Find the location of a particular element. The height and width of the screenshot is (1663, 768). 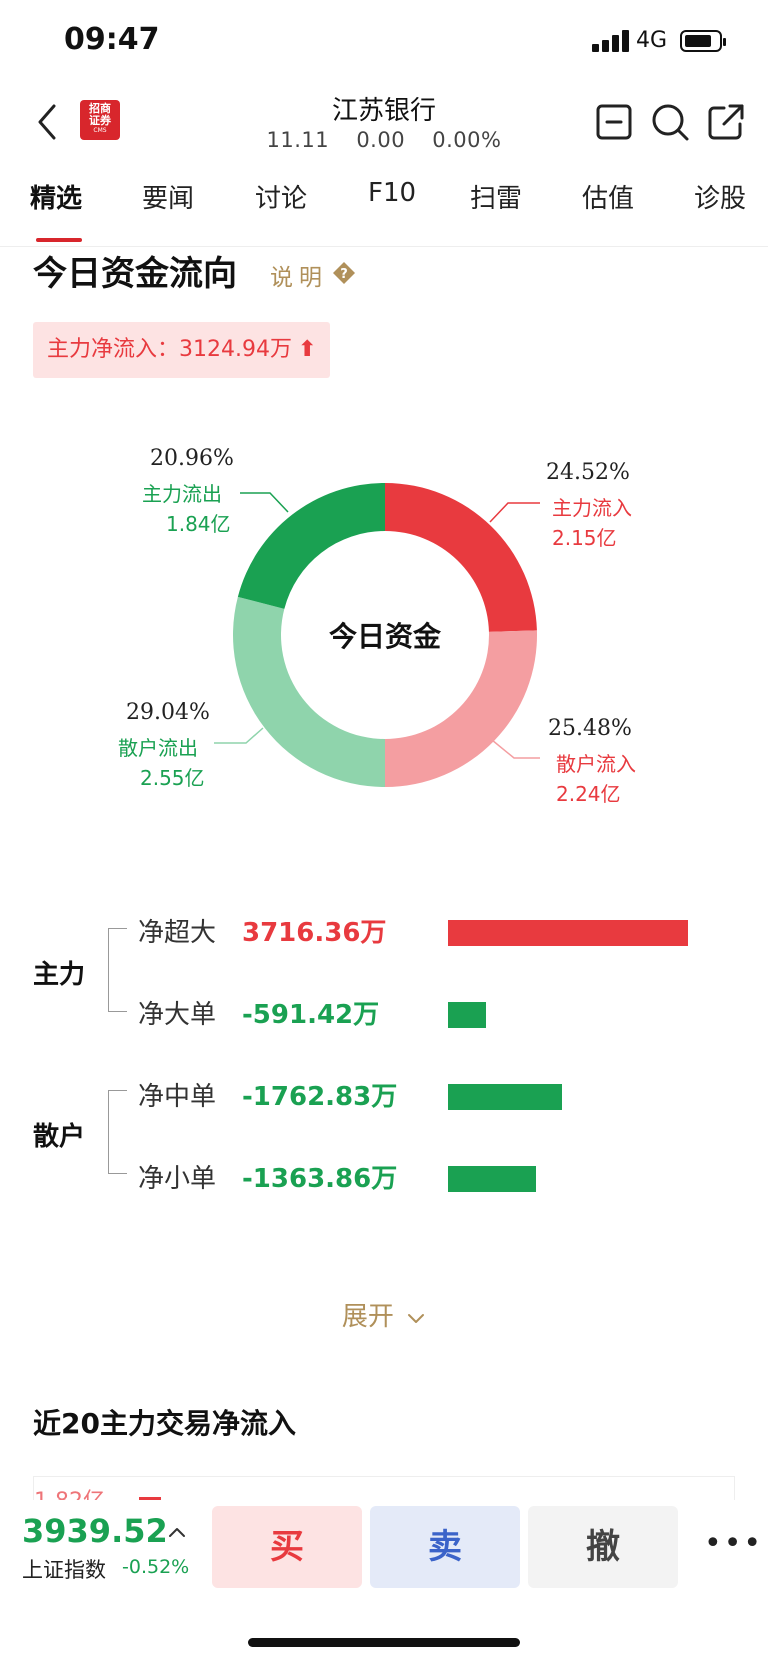

expand-button: 展开 is located at coordinates (384, 1314).